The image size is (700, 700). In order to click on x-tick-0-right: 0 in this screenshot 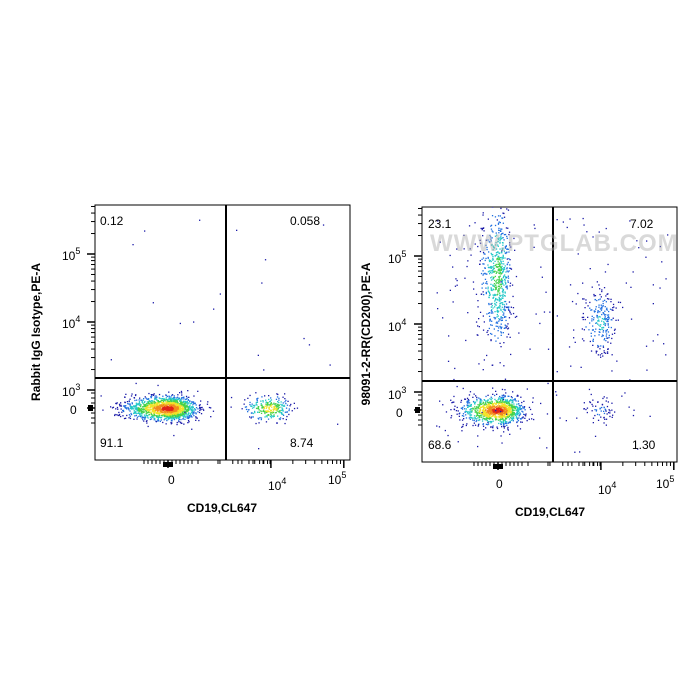, I will do `click(499, 484)`.